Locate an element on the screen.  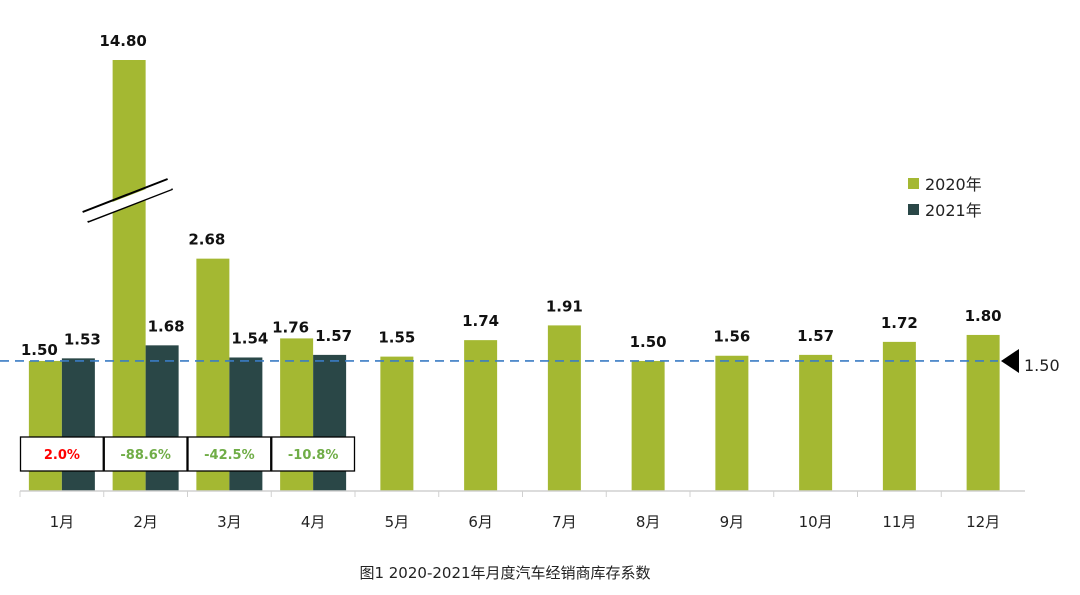
x-tick-label: 1月 is located at coordinates (62, 522).